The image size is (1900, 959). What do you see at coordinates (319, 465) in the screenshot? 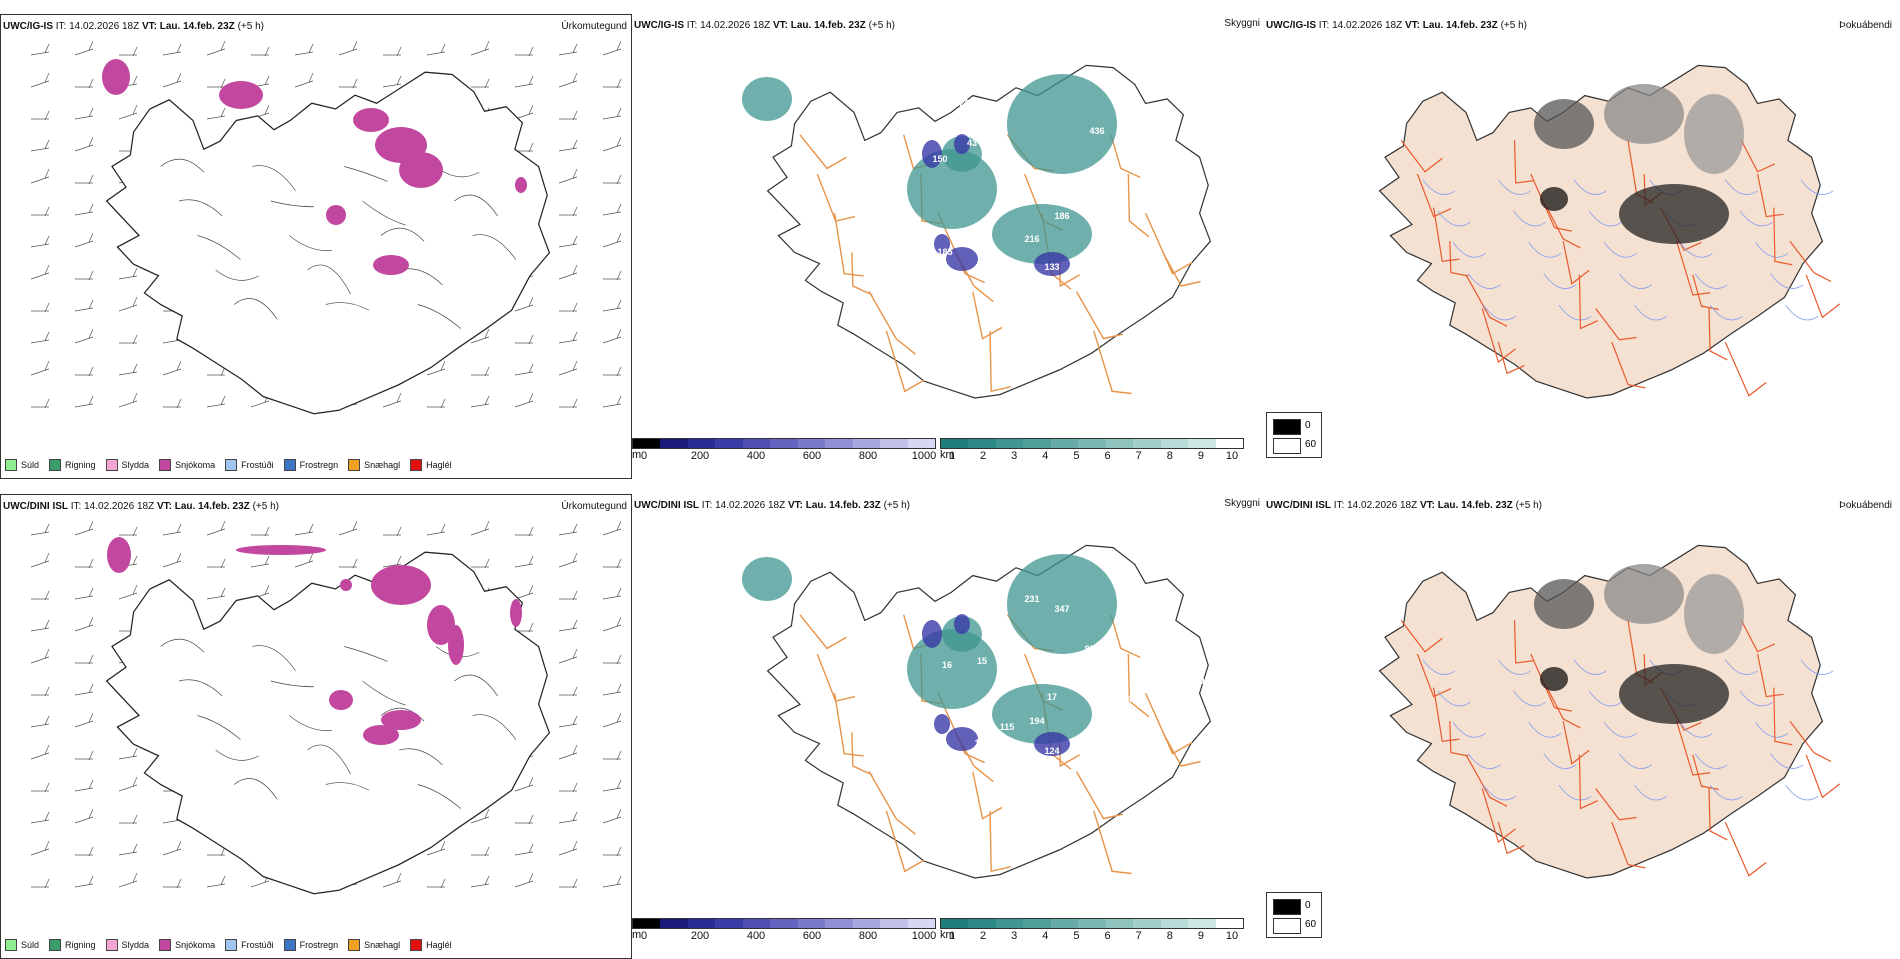
I see `legend-label: Frostregn` at bounding box center [319, 465].